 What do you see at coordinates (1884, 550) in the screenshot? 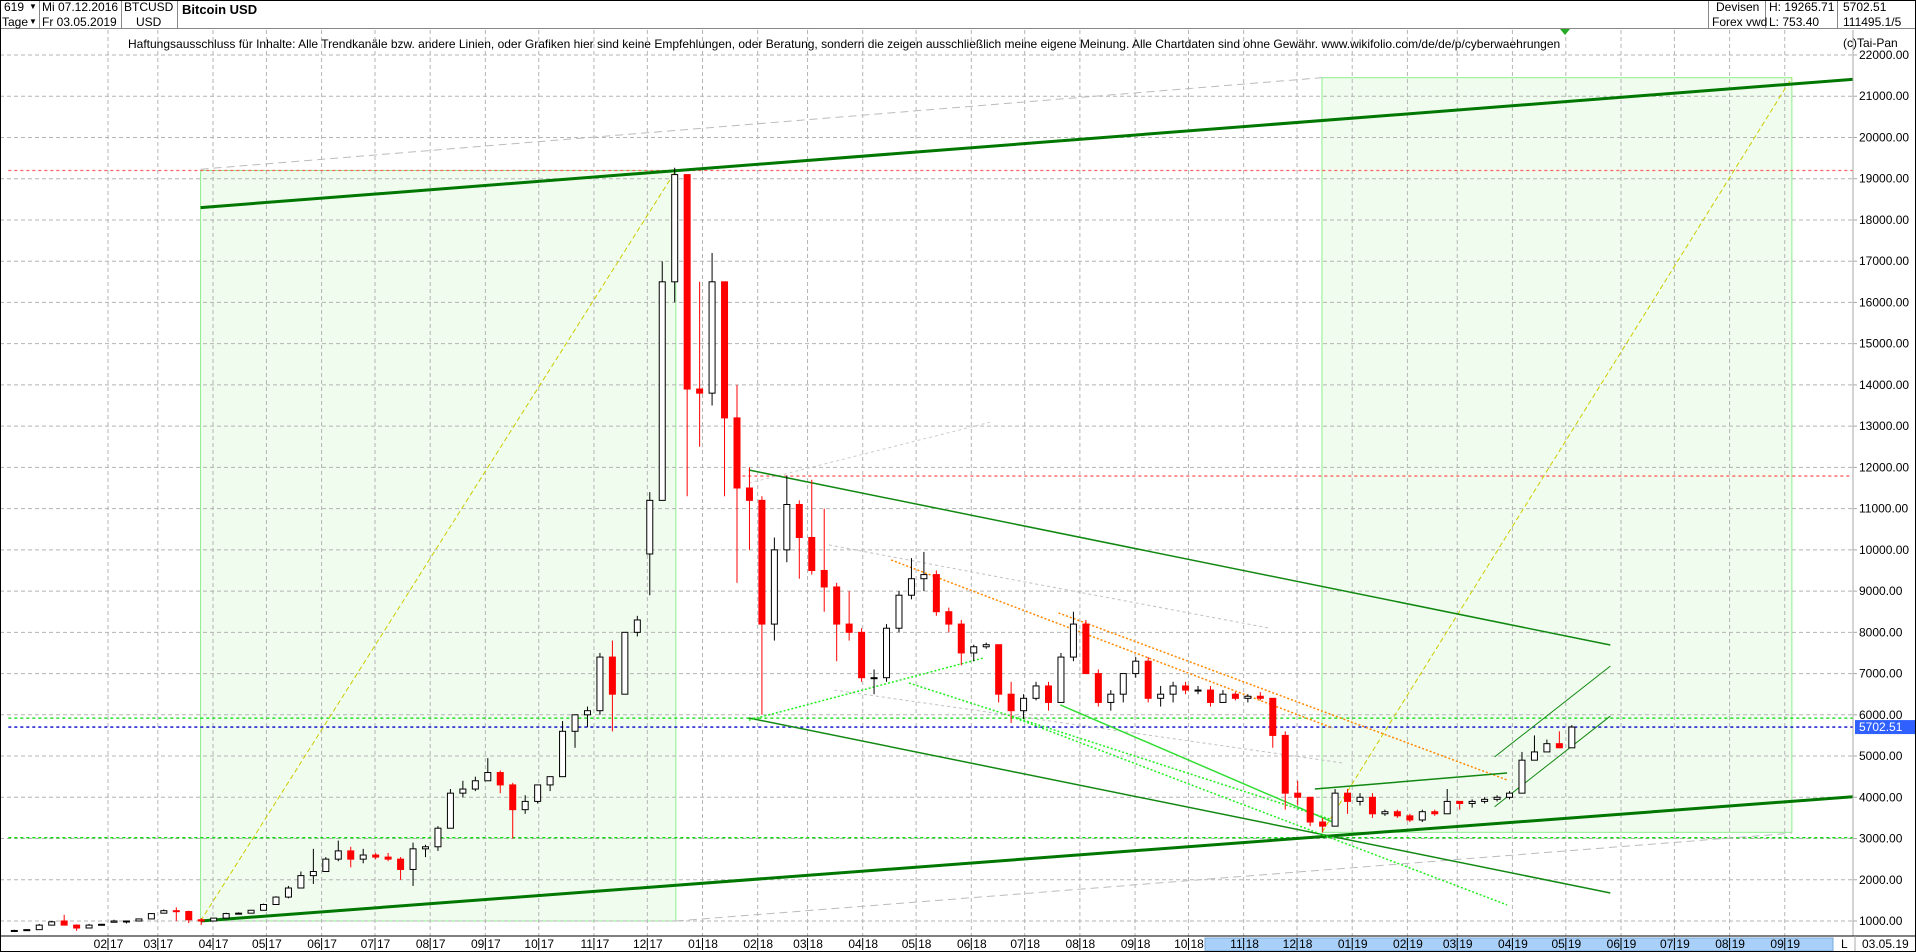
I see `y-axis-label: 10000.00` at bounding box center [1884, 550].